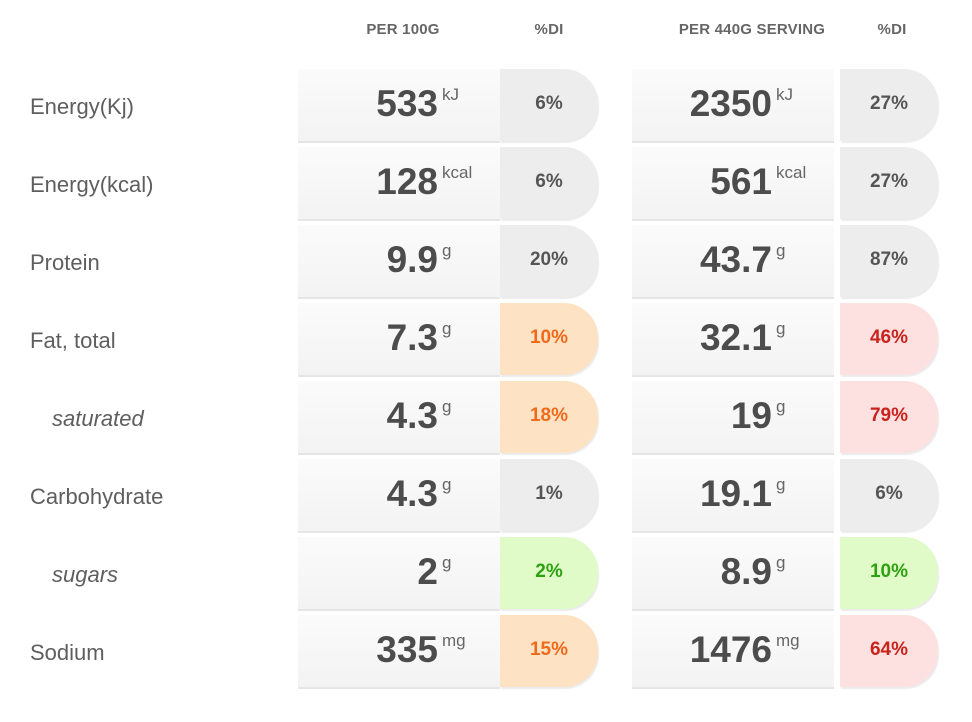 The image size is (972, 722). What do you see at coordinates (549, 417) in the screenshot?
I see `per-100g-di-badge: 18%` at bounding box center [549, 417].